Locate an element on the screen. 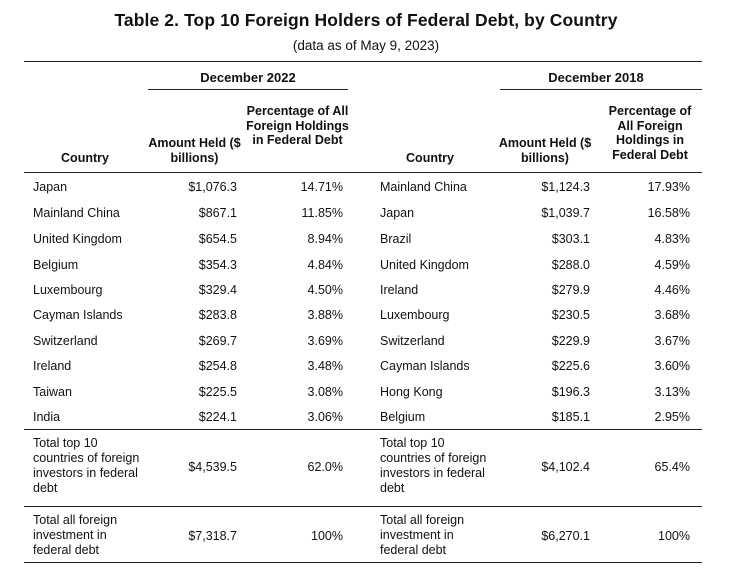  amount-cell: $303.1 is located at coordinates (570, 239).